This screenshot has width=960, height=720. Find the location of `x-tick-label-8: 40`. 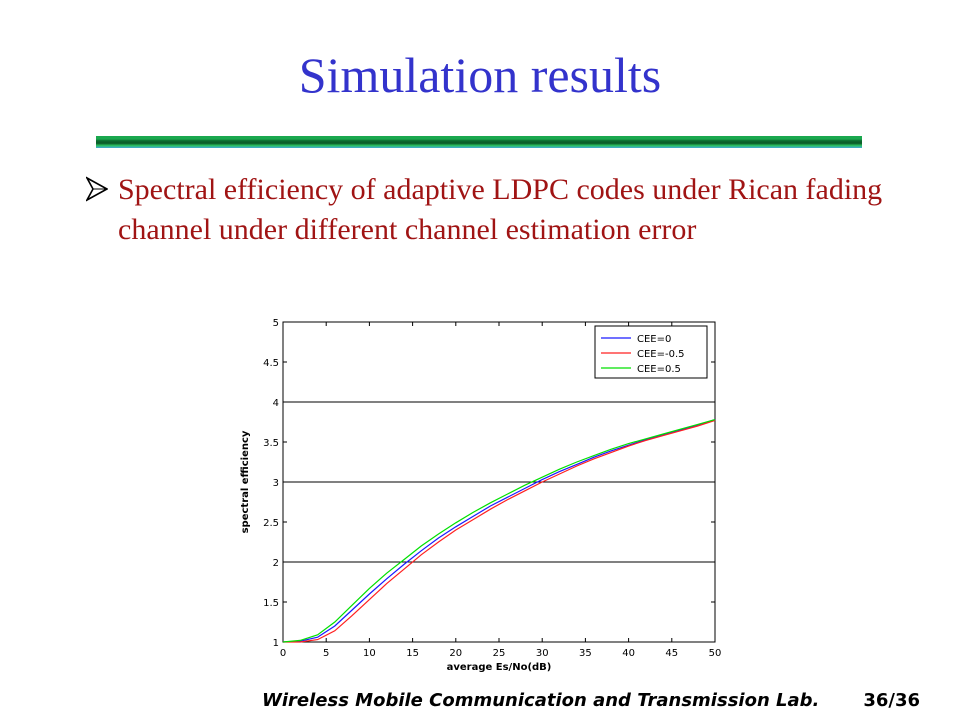

x-tick-label-8: 40 is located at coordinates (628, 653).